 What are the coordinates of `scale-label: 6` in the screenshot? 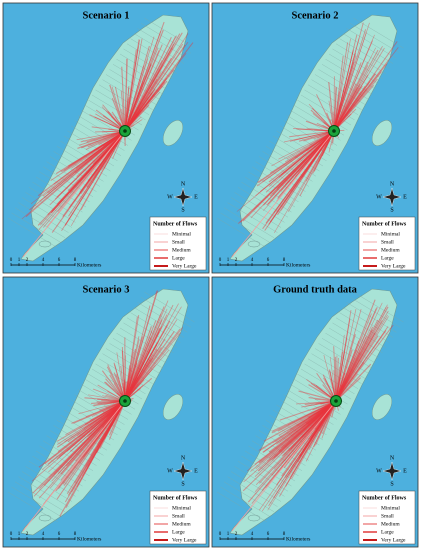 It's located at (268, 534).